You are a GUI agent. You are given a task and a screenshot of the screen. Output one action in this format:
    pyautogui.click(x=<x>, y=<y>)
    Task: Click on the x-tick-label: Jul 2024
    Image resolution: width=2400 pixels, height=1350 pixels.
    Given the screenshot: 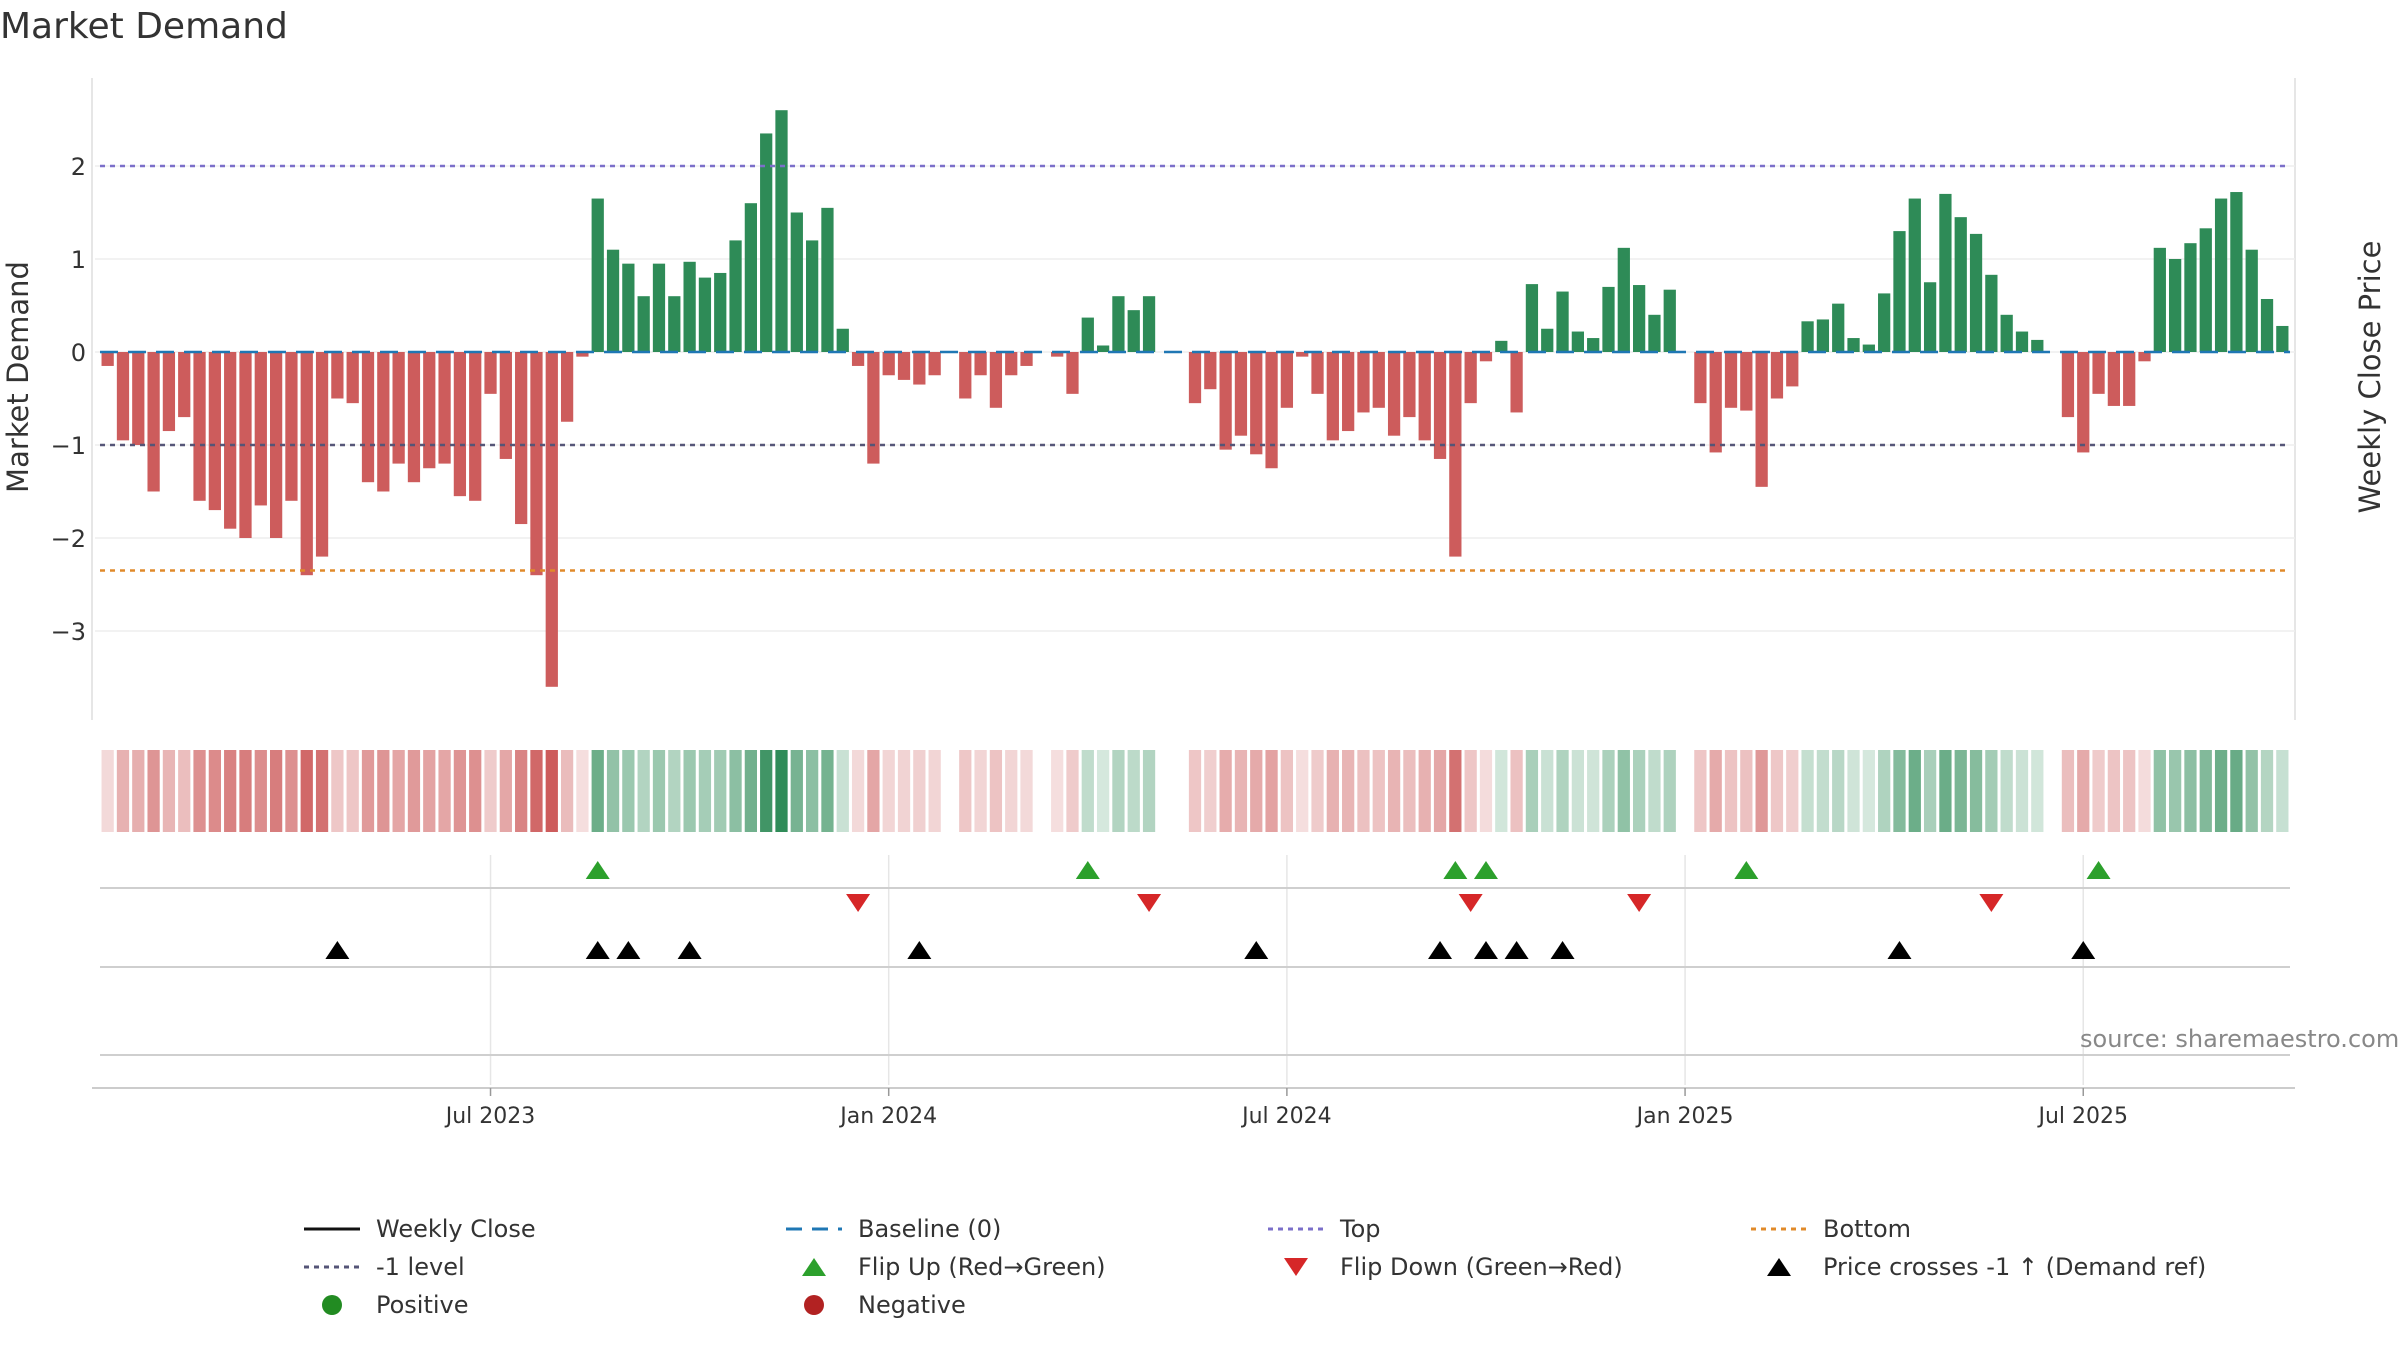 What is the action you would take?
    pyautogui.click(x=1286, y=1116)
    